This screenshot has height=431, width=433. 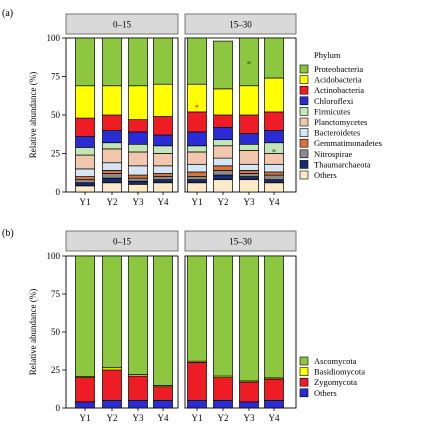 I want to click on x-tick-label: Y4, so click(x=274, y=418).